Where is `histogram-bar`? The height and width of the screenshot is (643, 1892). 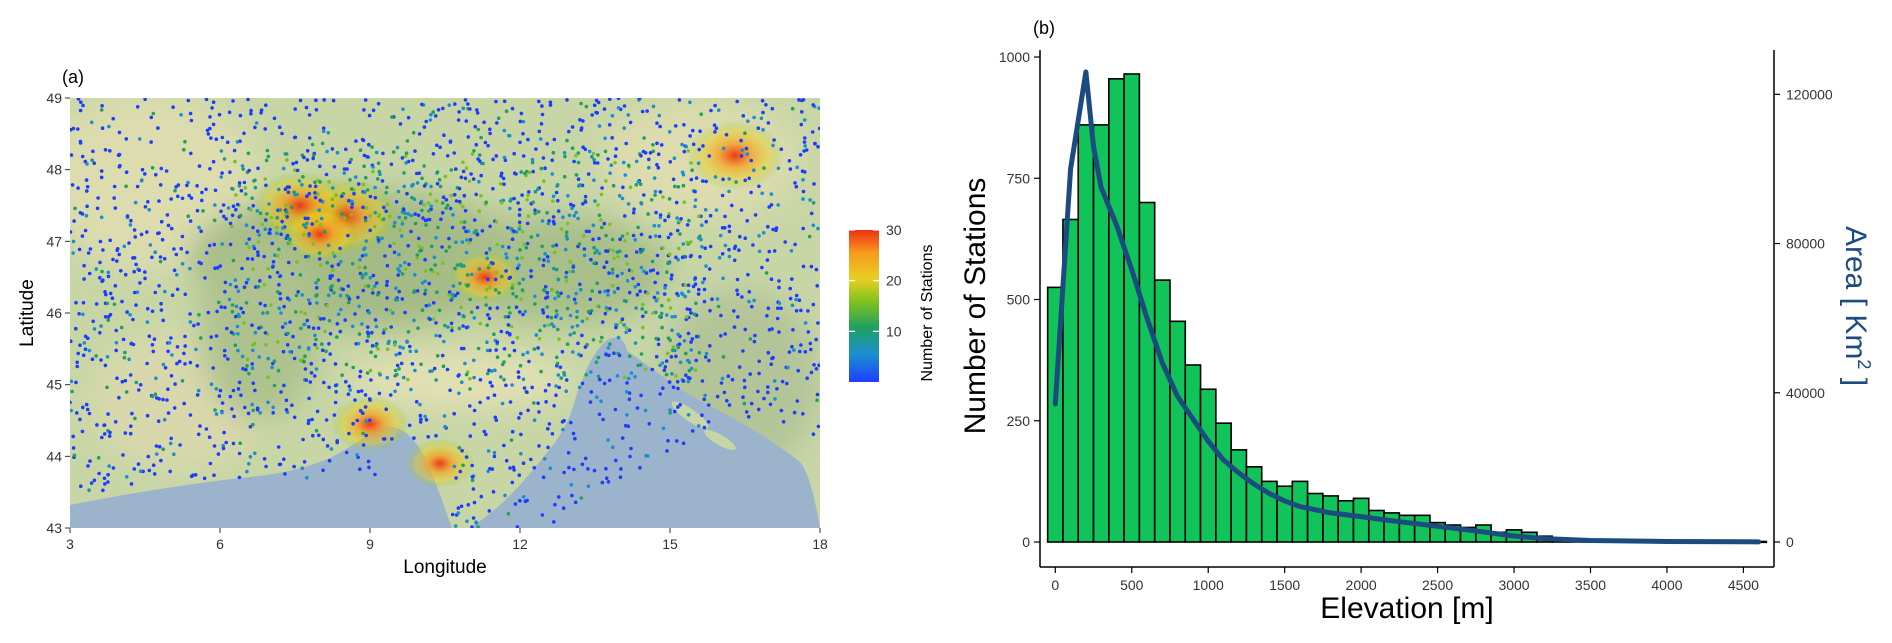
histogram-bar is located at coordinates (1422, 528).